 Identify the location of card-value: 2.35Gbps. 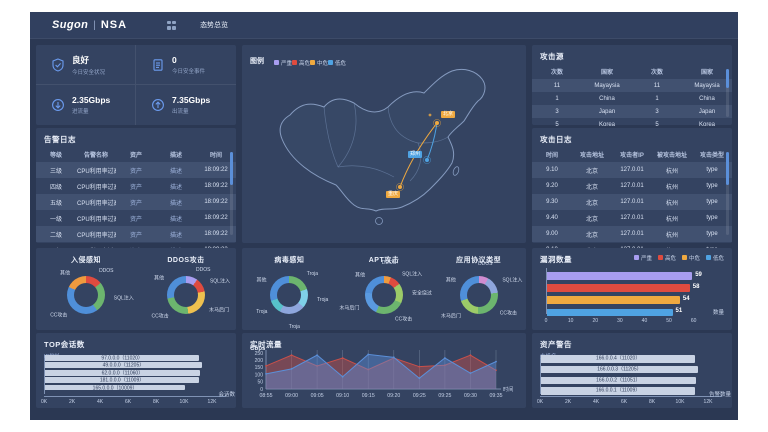
(91, 100).